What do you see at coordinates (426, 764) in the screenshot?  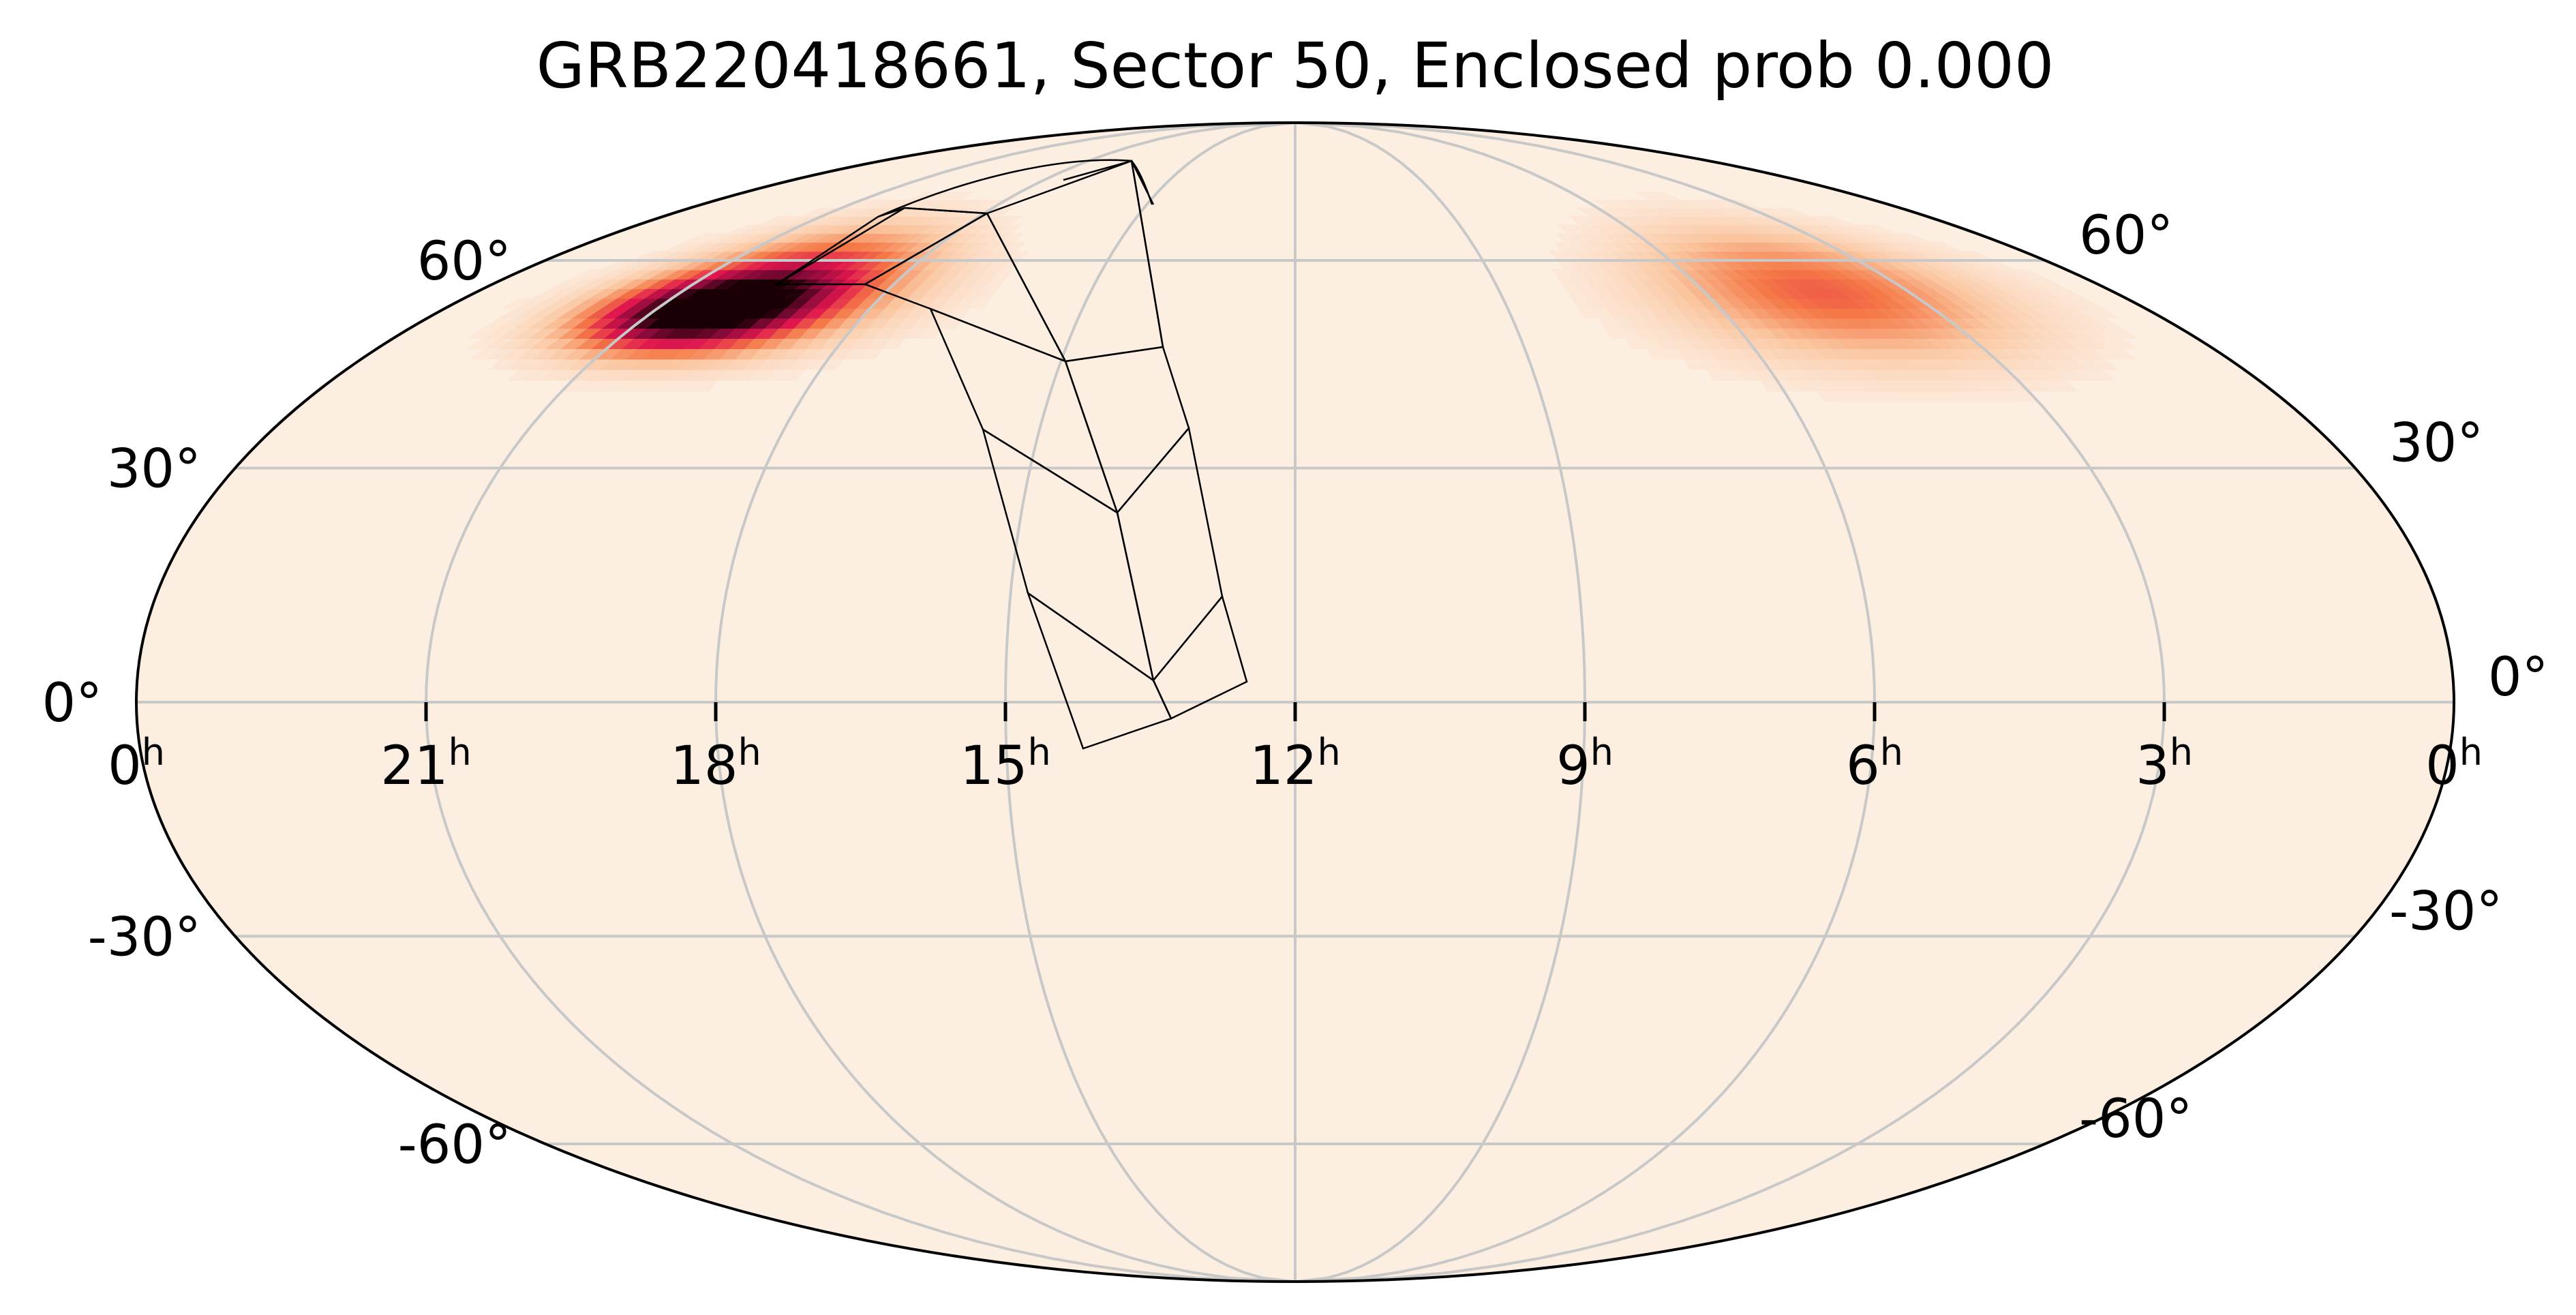 I see `ra-tick-label-1: 21h` at bounding box center [426, 764].